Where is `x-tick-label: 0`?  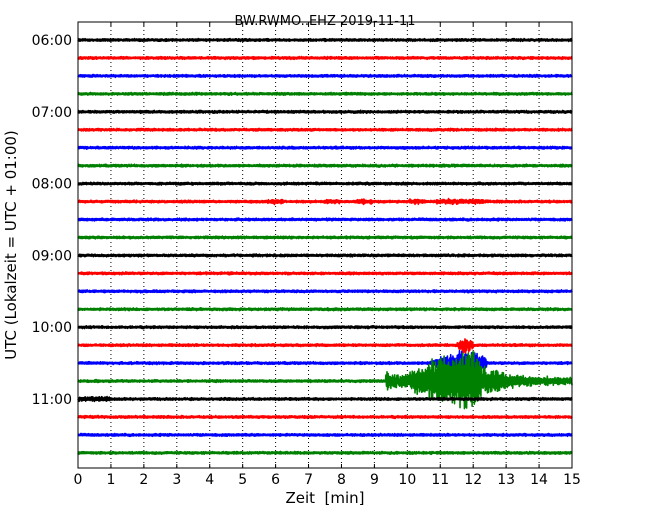
x-tick-label: 0 is located at coordinates (78, 480).